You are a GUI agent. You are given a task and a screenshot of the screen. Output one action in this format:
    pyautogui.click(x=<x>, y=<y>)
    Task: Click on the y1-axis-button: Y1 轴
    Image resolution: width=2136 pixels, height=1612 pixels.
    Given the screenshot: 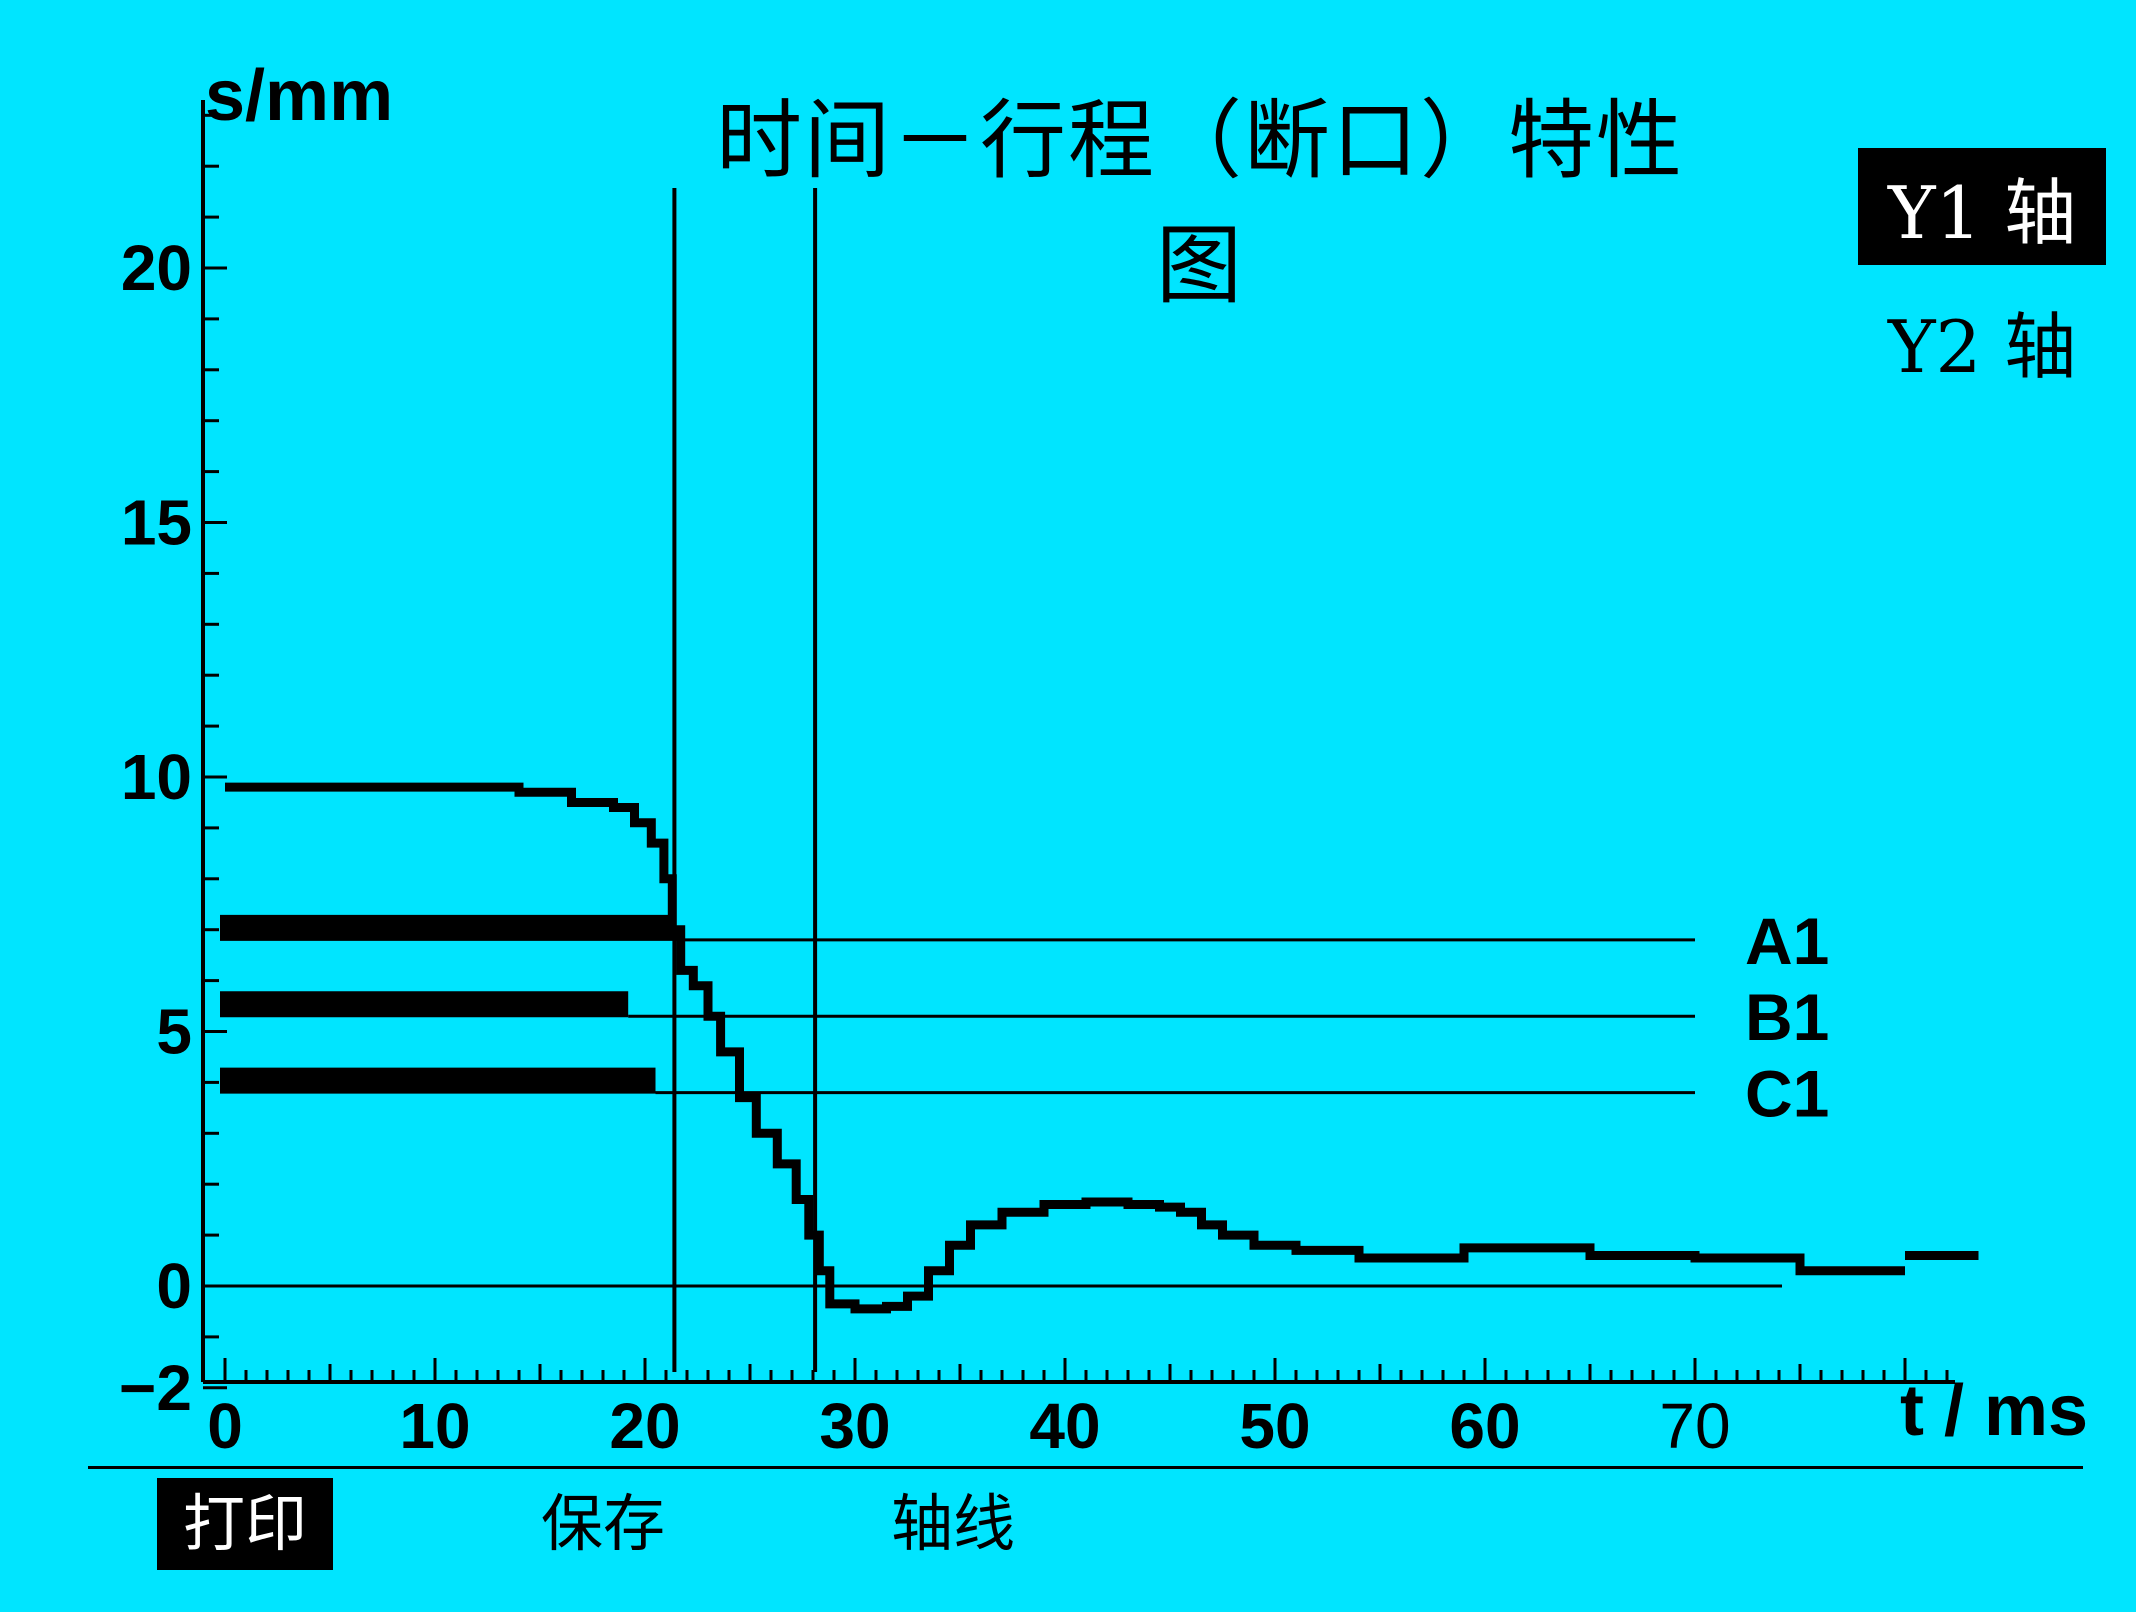 What is the action you would take?
    pyautogui.click(x=1982, y=206)
    